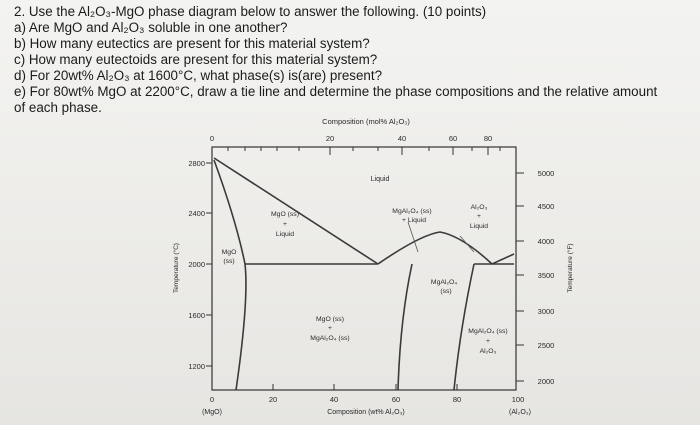 The width and height of the screenshot is (700, 425). What do you see at coordinates (334, 387) in the screenshot?
I see `bottom-axis-ticks` at bounding box center [334, 387].